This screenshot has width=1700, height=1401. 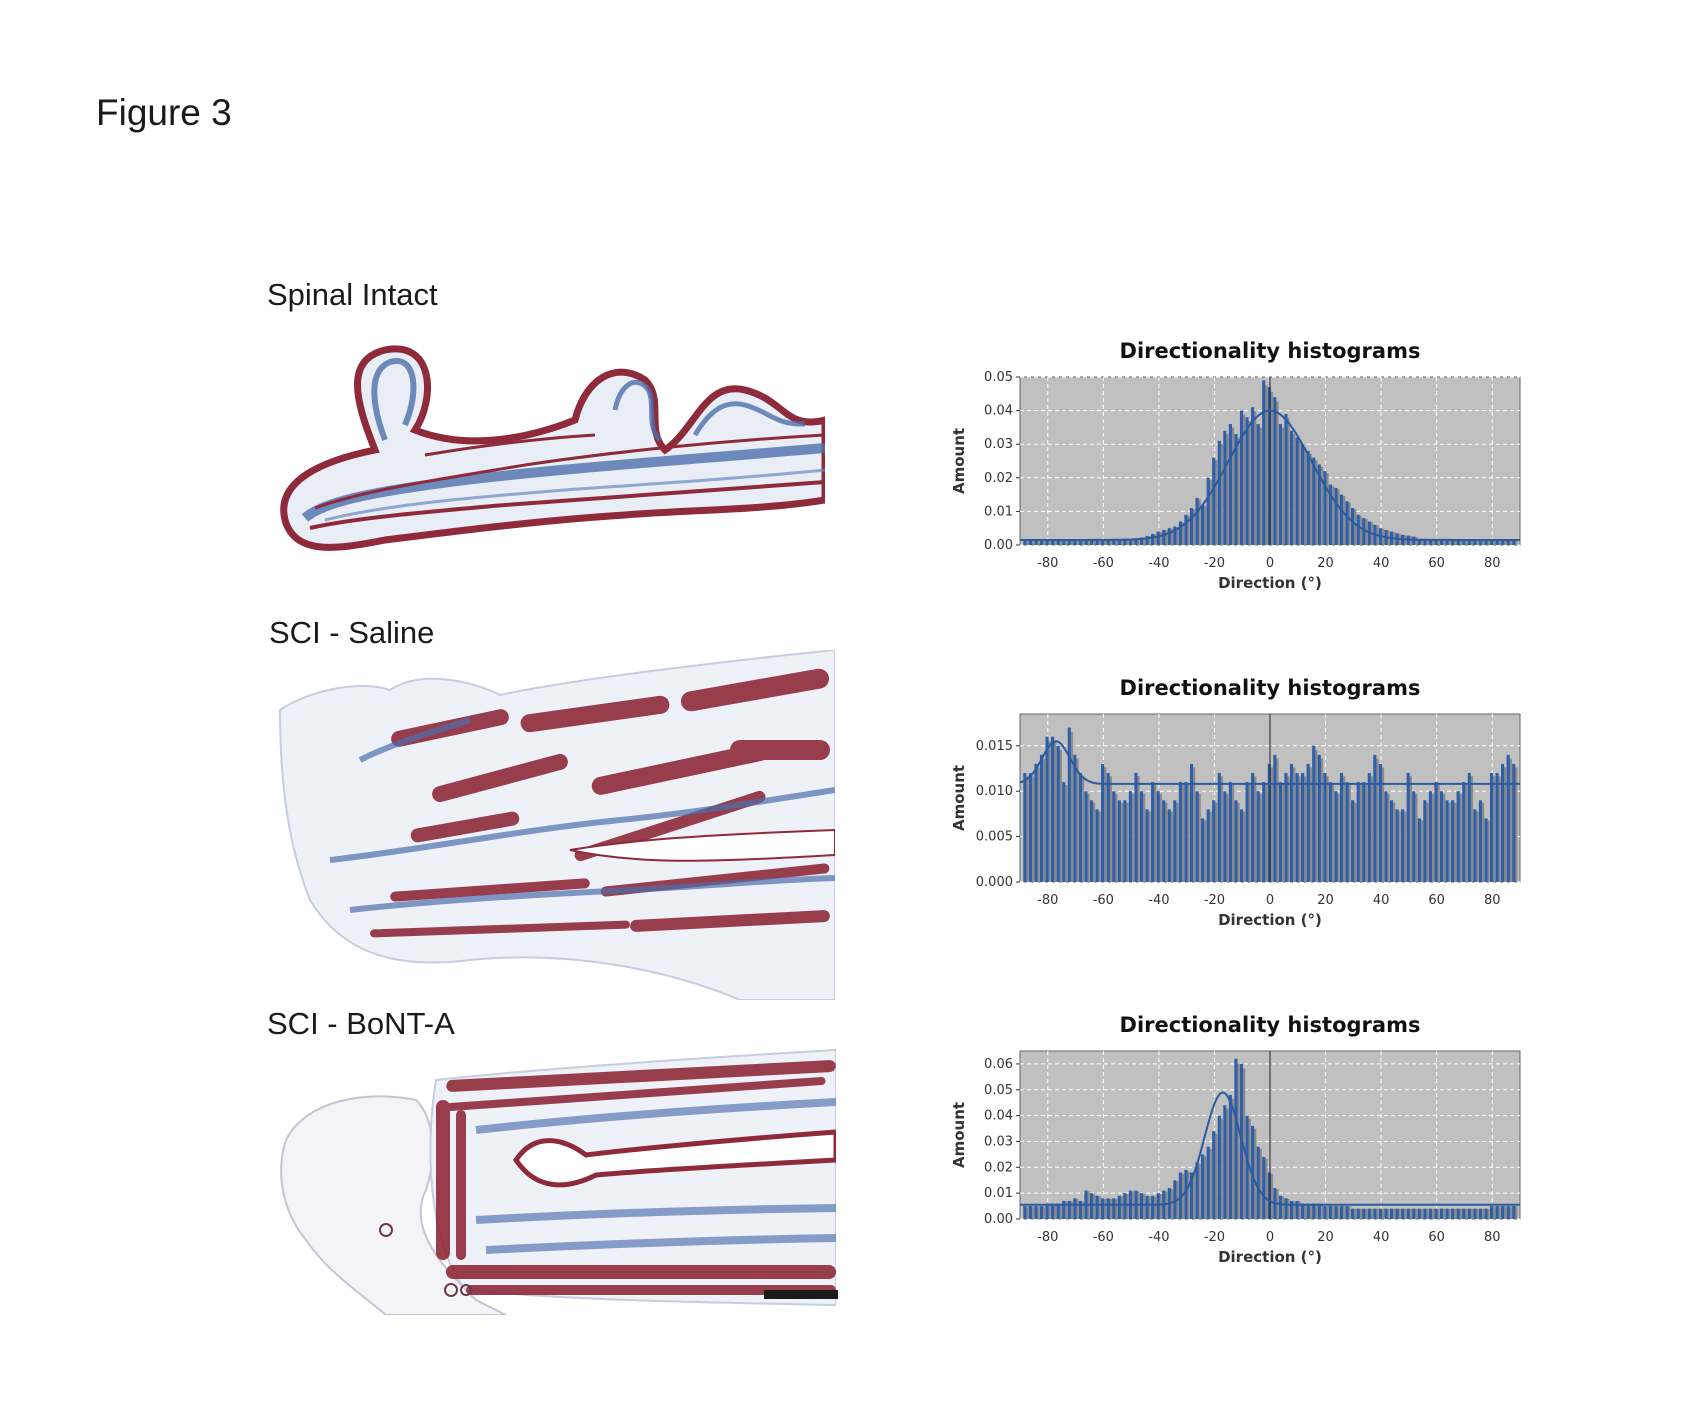 I want to click on y-tick-label: 0.00, so click(x=998, y=545).